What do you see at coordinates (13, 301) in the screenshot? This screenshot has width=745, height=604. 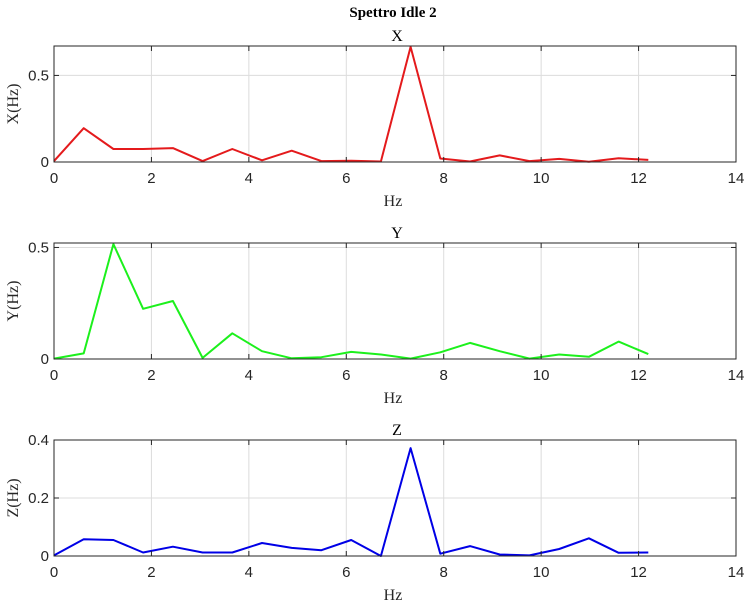 I see `y-axis-label: Y(Hz)` at bounding box center [13, 301].